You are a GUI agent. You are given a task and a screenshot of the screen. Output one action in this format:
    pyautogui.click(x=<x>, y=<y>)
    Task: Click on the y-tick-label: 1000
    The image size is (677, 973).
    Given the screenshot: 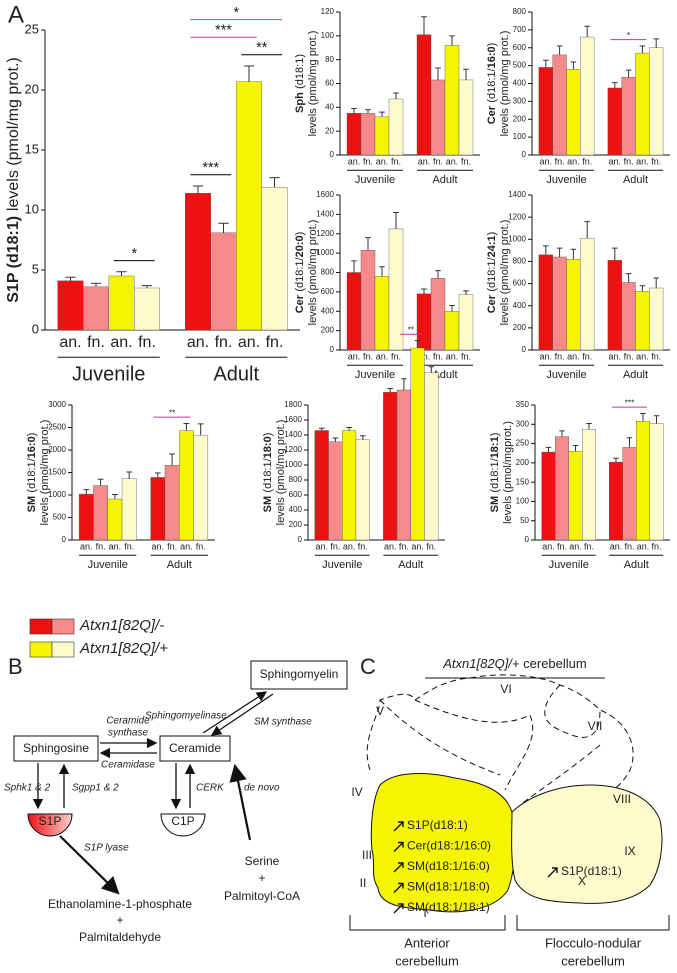 What is the action you would take?
    pyautogui.click(x=517, y=238)
    